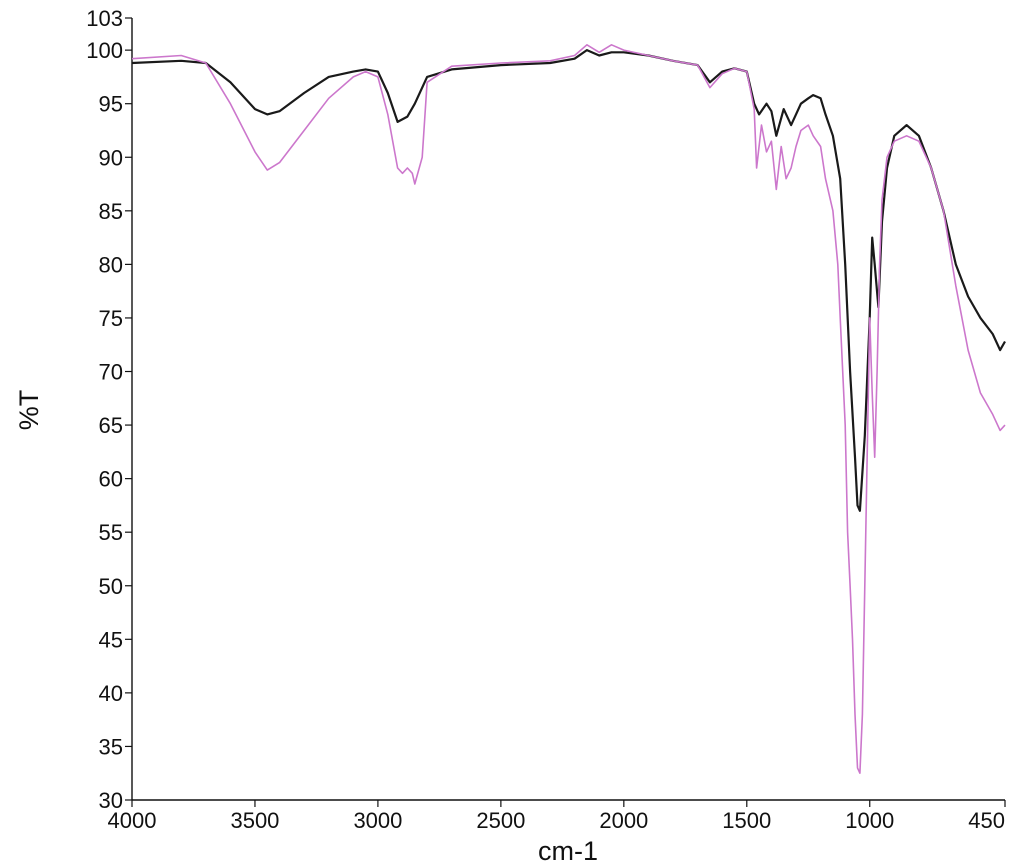 The width and height of the screenshot is (1034, 867). Describe the element at coordinates (500, 820) in the screenshot. I see `x-tick-label: 2500` at that location.